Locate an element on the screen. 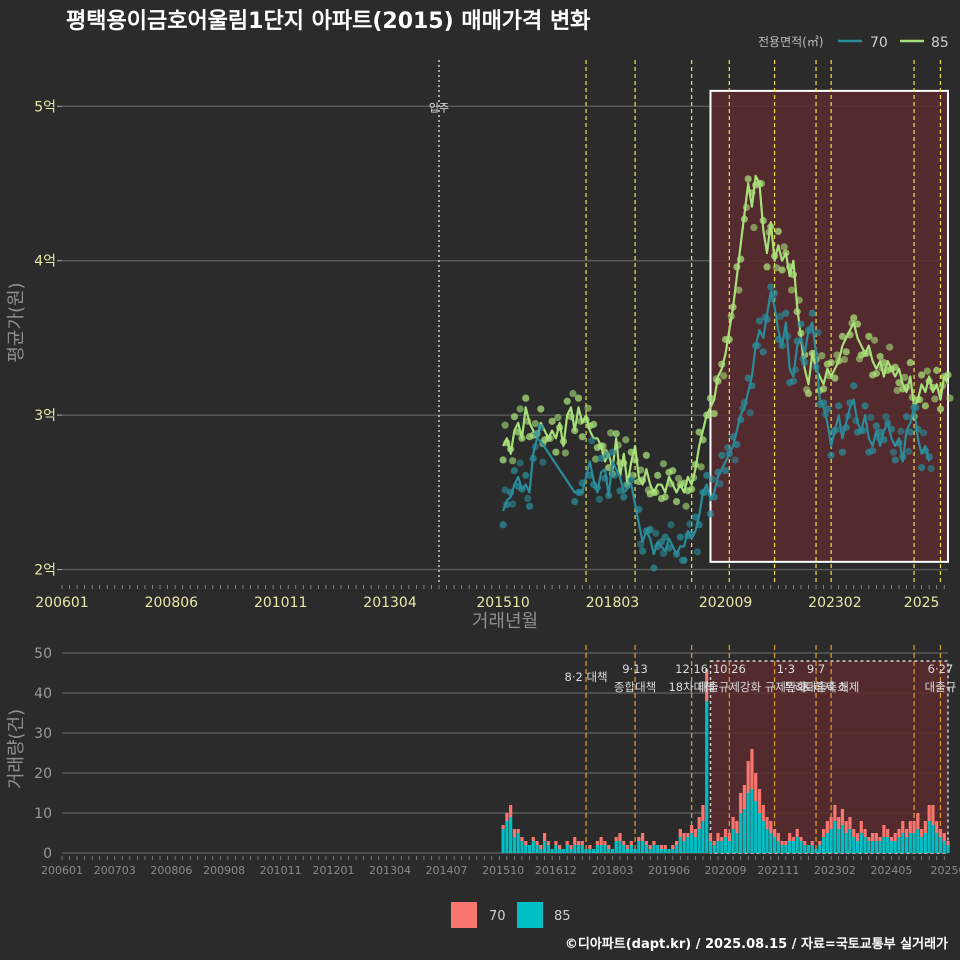 This screenshot has height=960, width=960. legend-label-85: 85 is located at coordinates (940, 43).